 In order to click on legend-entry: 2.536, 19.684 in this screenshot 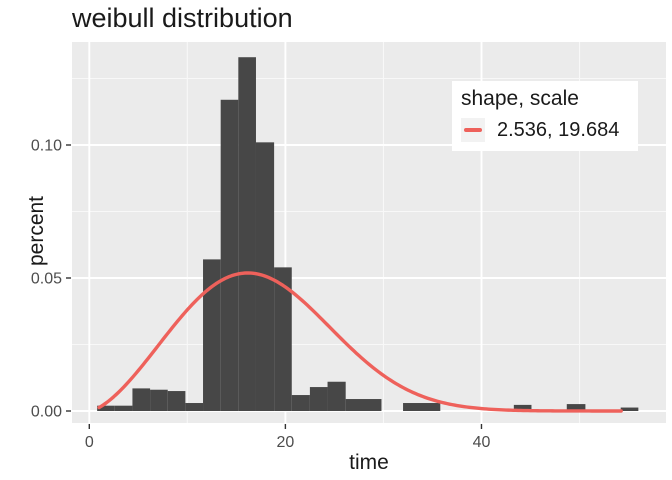, I will do `click(549, 130)`.